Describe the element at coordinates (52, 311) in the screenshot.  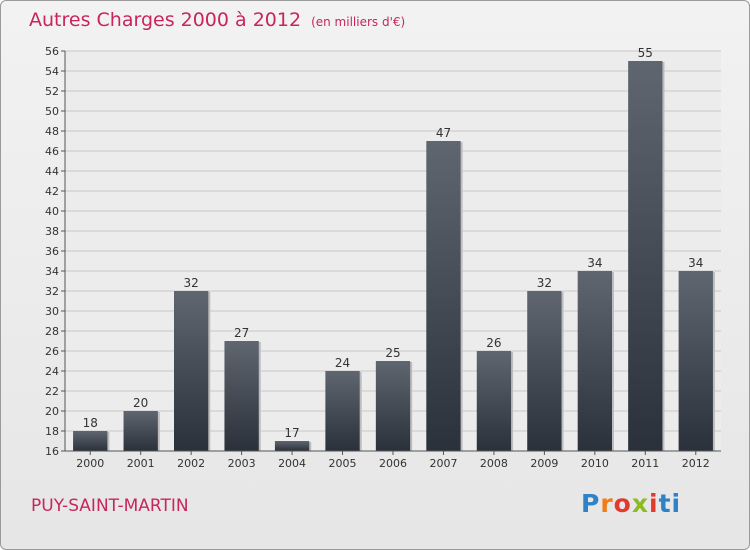
I see `y-tick-label: 30` at that location.